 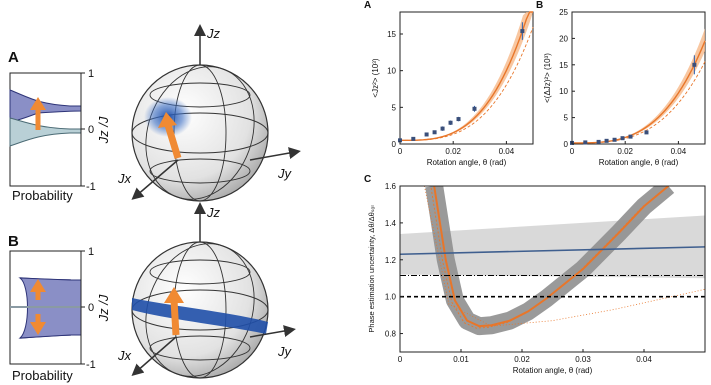 I want to click on tick-0-a: 0, so click(x=91, y=130).